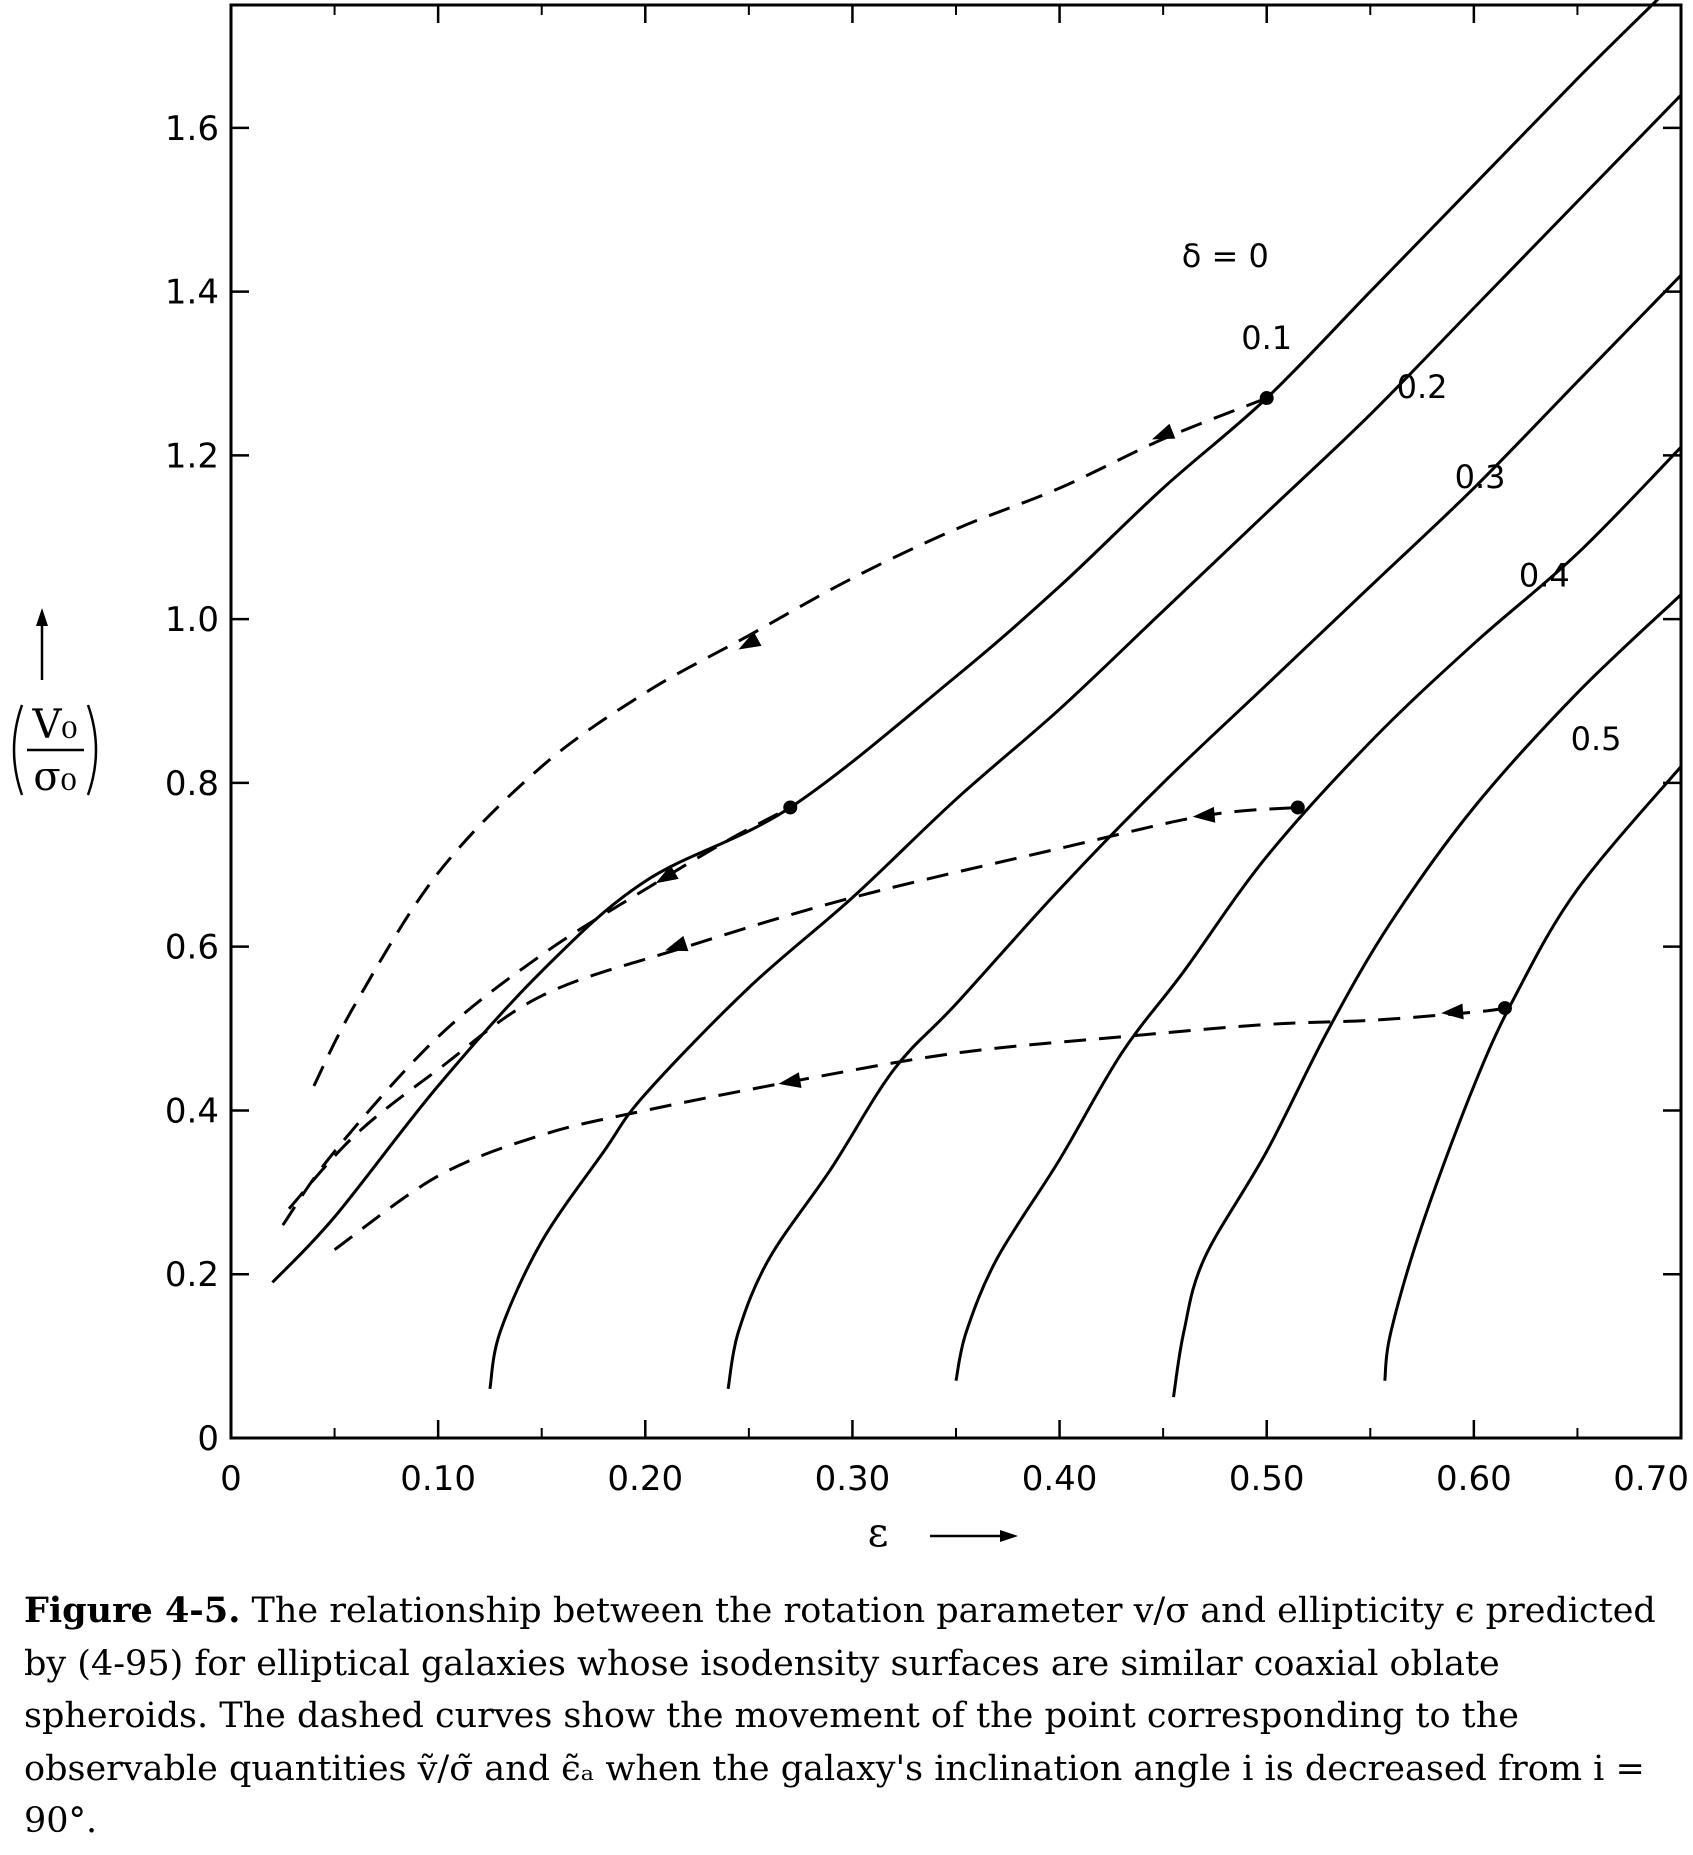 Image resolution: width=1693 pixels, height=1855 pixels. I want to click on y-tick-label-1-6: 1.6, so click(192, 129).